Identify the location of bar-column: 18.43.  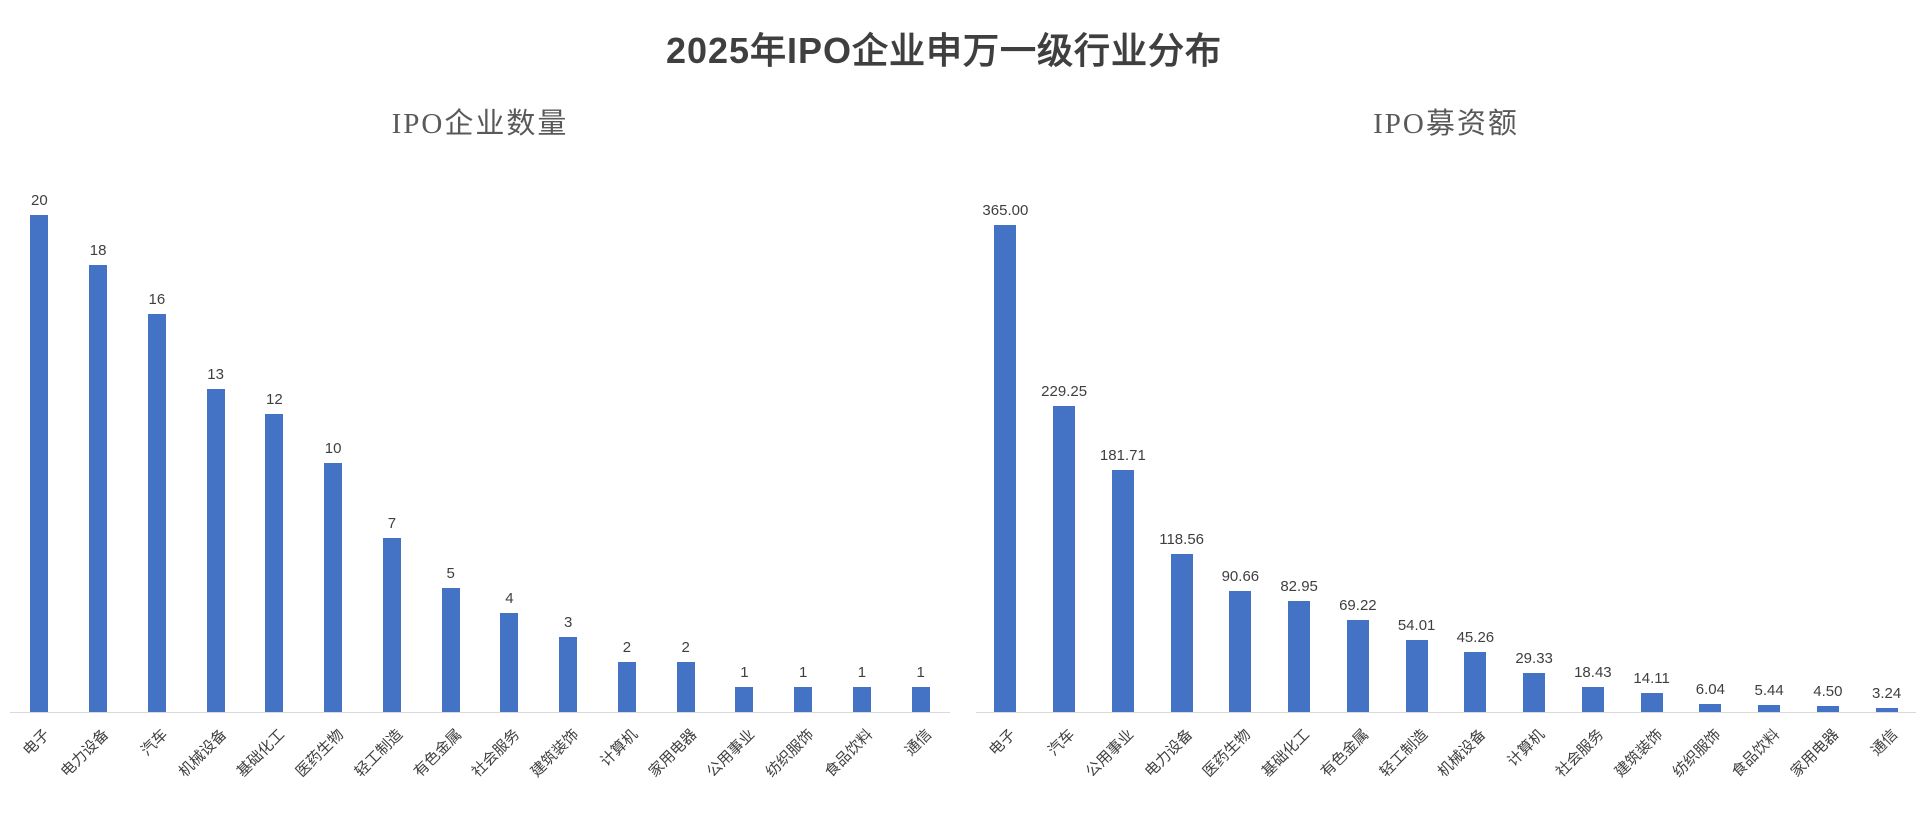
(1593, 432).